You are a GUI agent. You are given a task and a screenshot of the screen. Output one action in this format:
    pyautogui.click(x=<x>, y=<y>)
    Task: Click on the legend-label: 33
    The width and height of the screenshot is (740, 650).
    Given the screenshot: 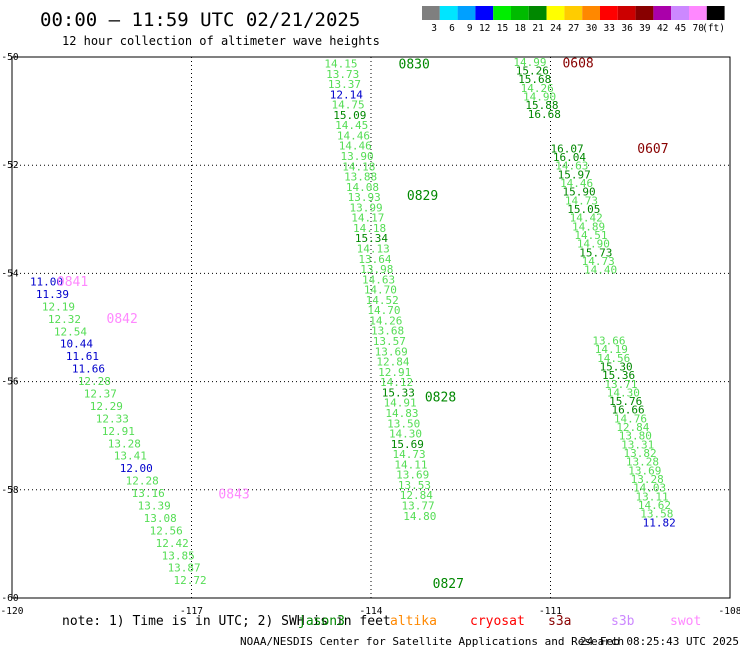 What is the action you would take?
    pyautogui.click(x=609, y=28)
    